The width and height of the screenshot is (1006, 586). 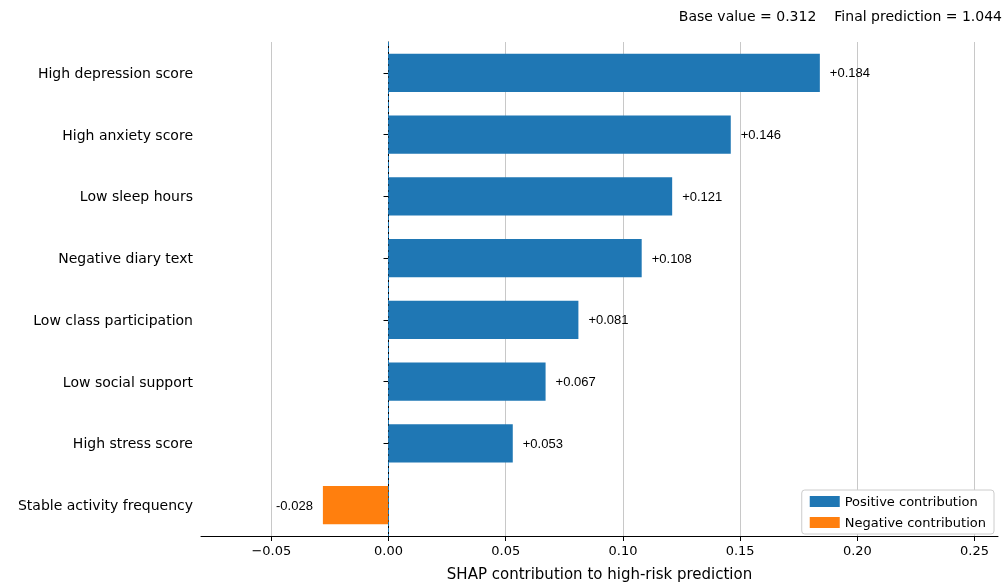 I want to click on x-tick-label: 0.10, so click(x=623, y=550).